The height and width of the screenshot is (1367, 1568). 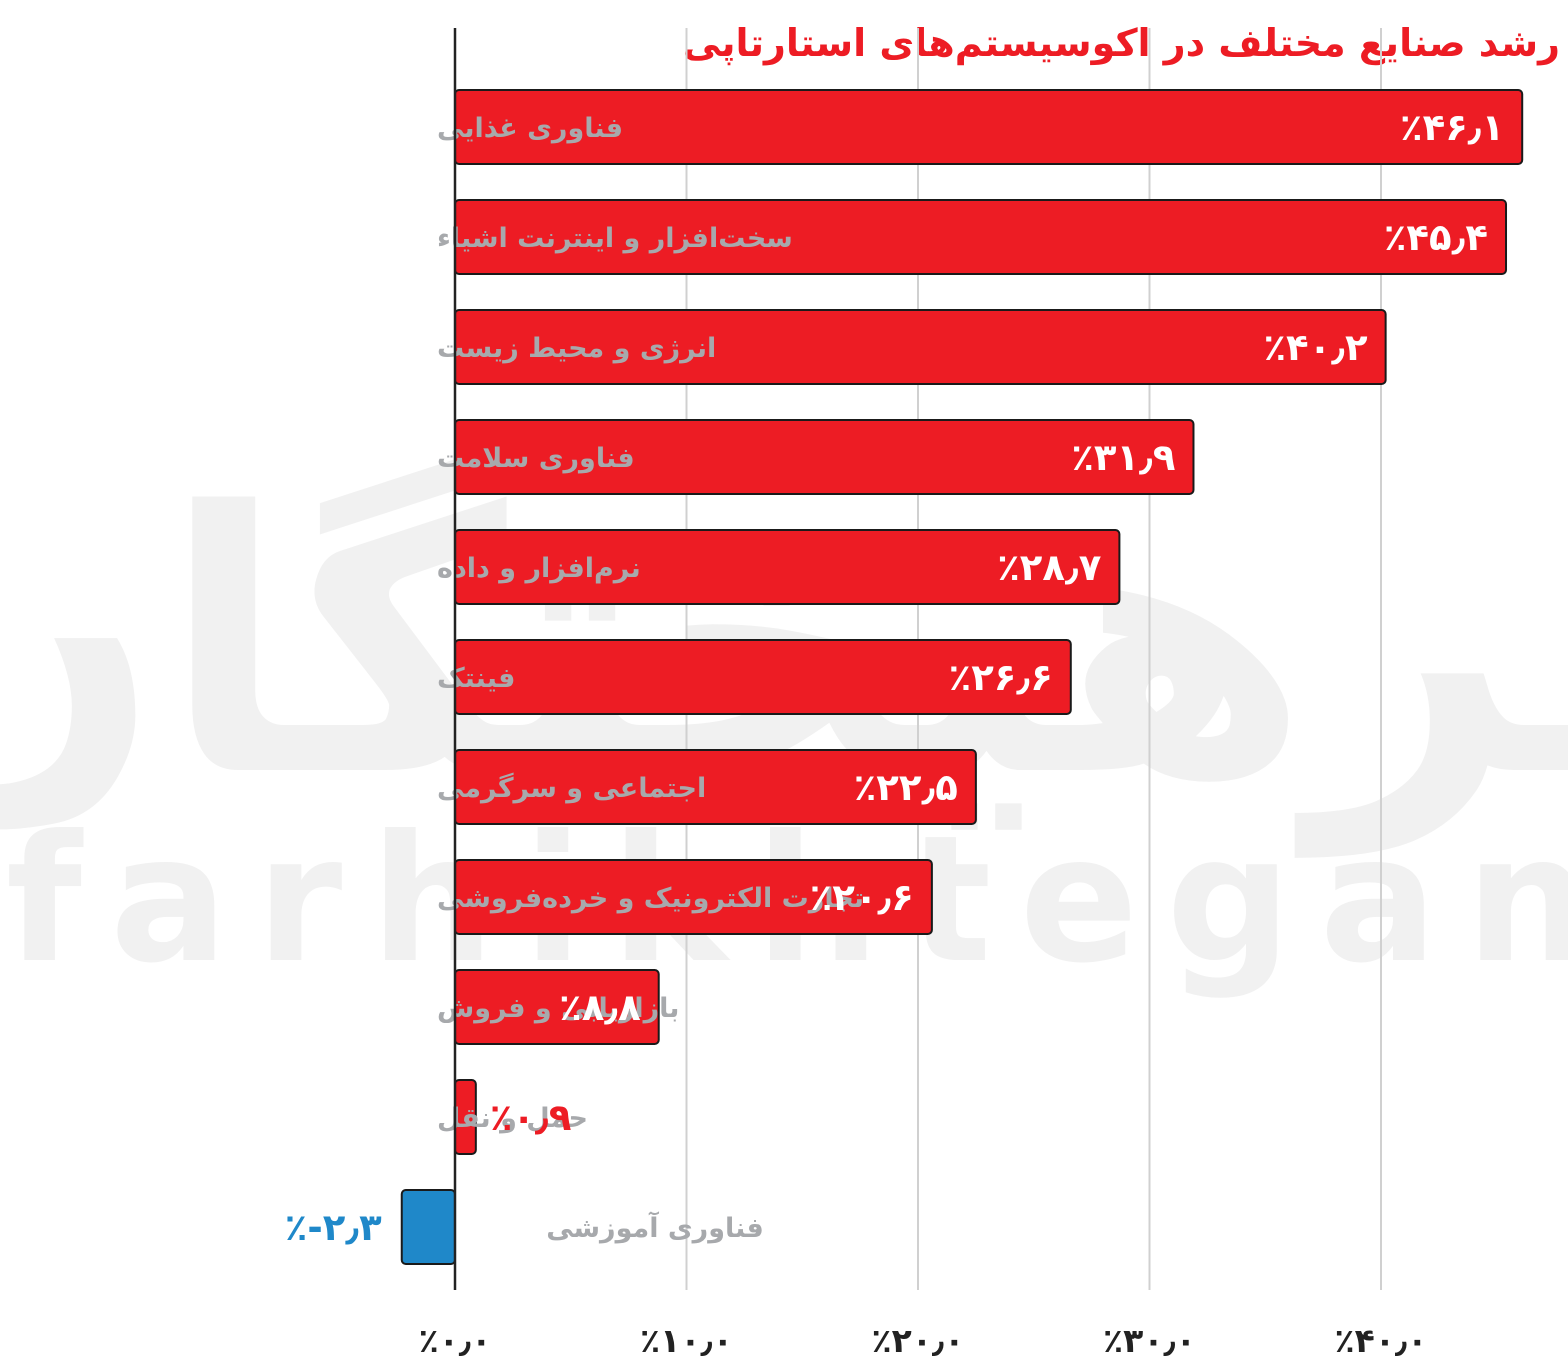 What do you see at coordinates (333, 1227) in the screenshot?
I see `value-label: ٪-۲٫۳` at bounding box center [333, 1227].